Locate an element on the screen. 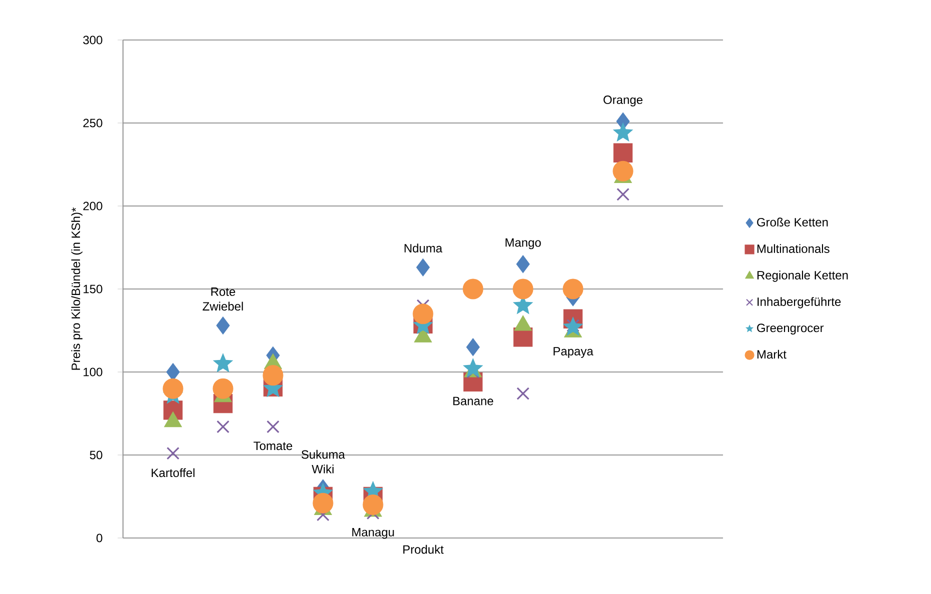 The height and width of the screenshot is (594, 931). x-tick-label: Tomate is located at coordinates (273, 446).